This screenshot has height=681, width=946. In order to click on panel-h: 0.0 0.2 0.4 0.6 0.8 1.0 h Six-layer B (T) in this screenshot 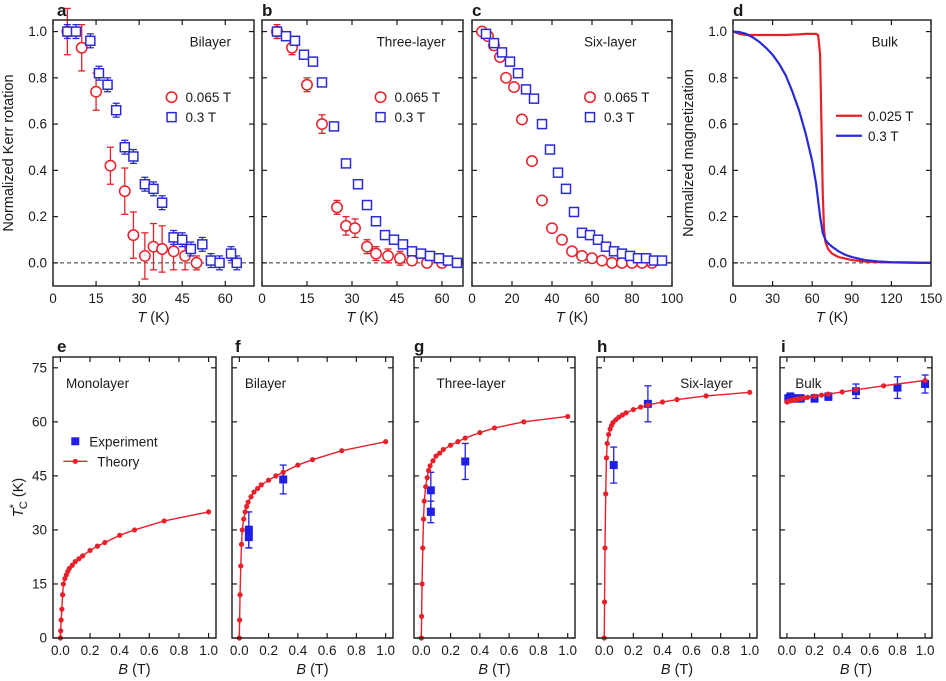, I will do `click(677, 507)`.